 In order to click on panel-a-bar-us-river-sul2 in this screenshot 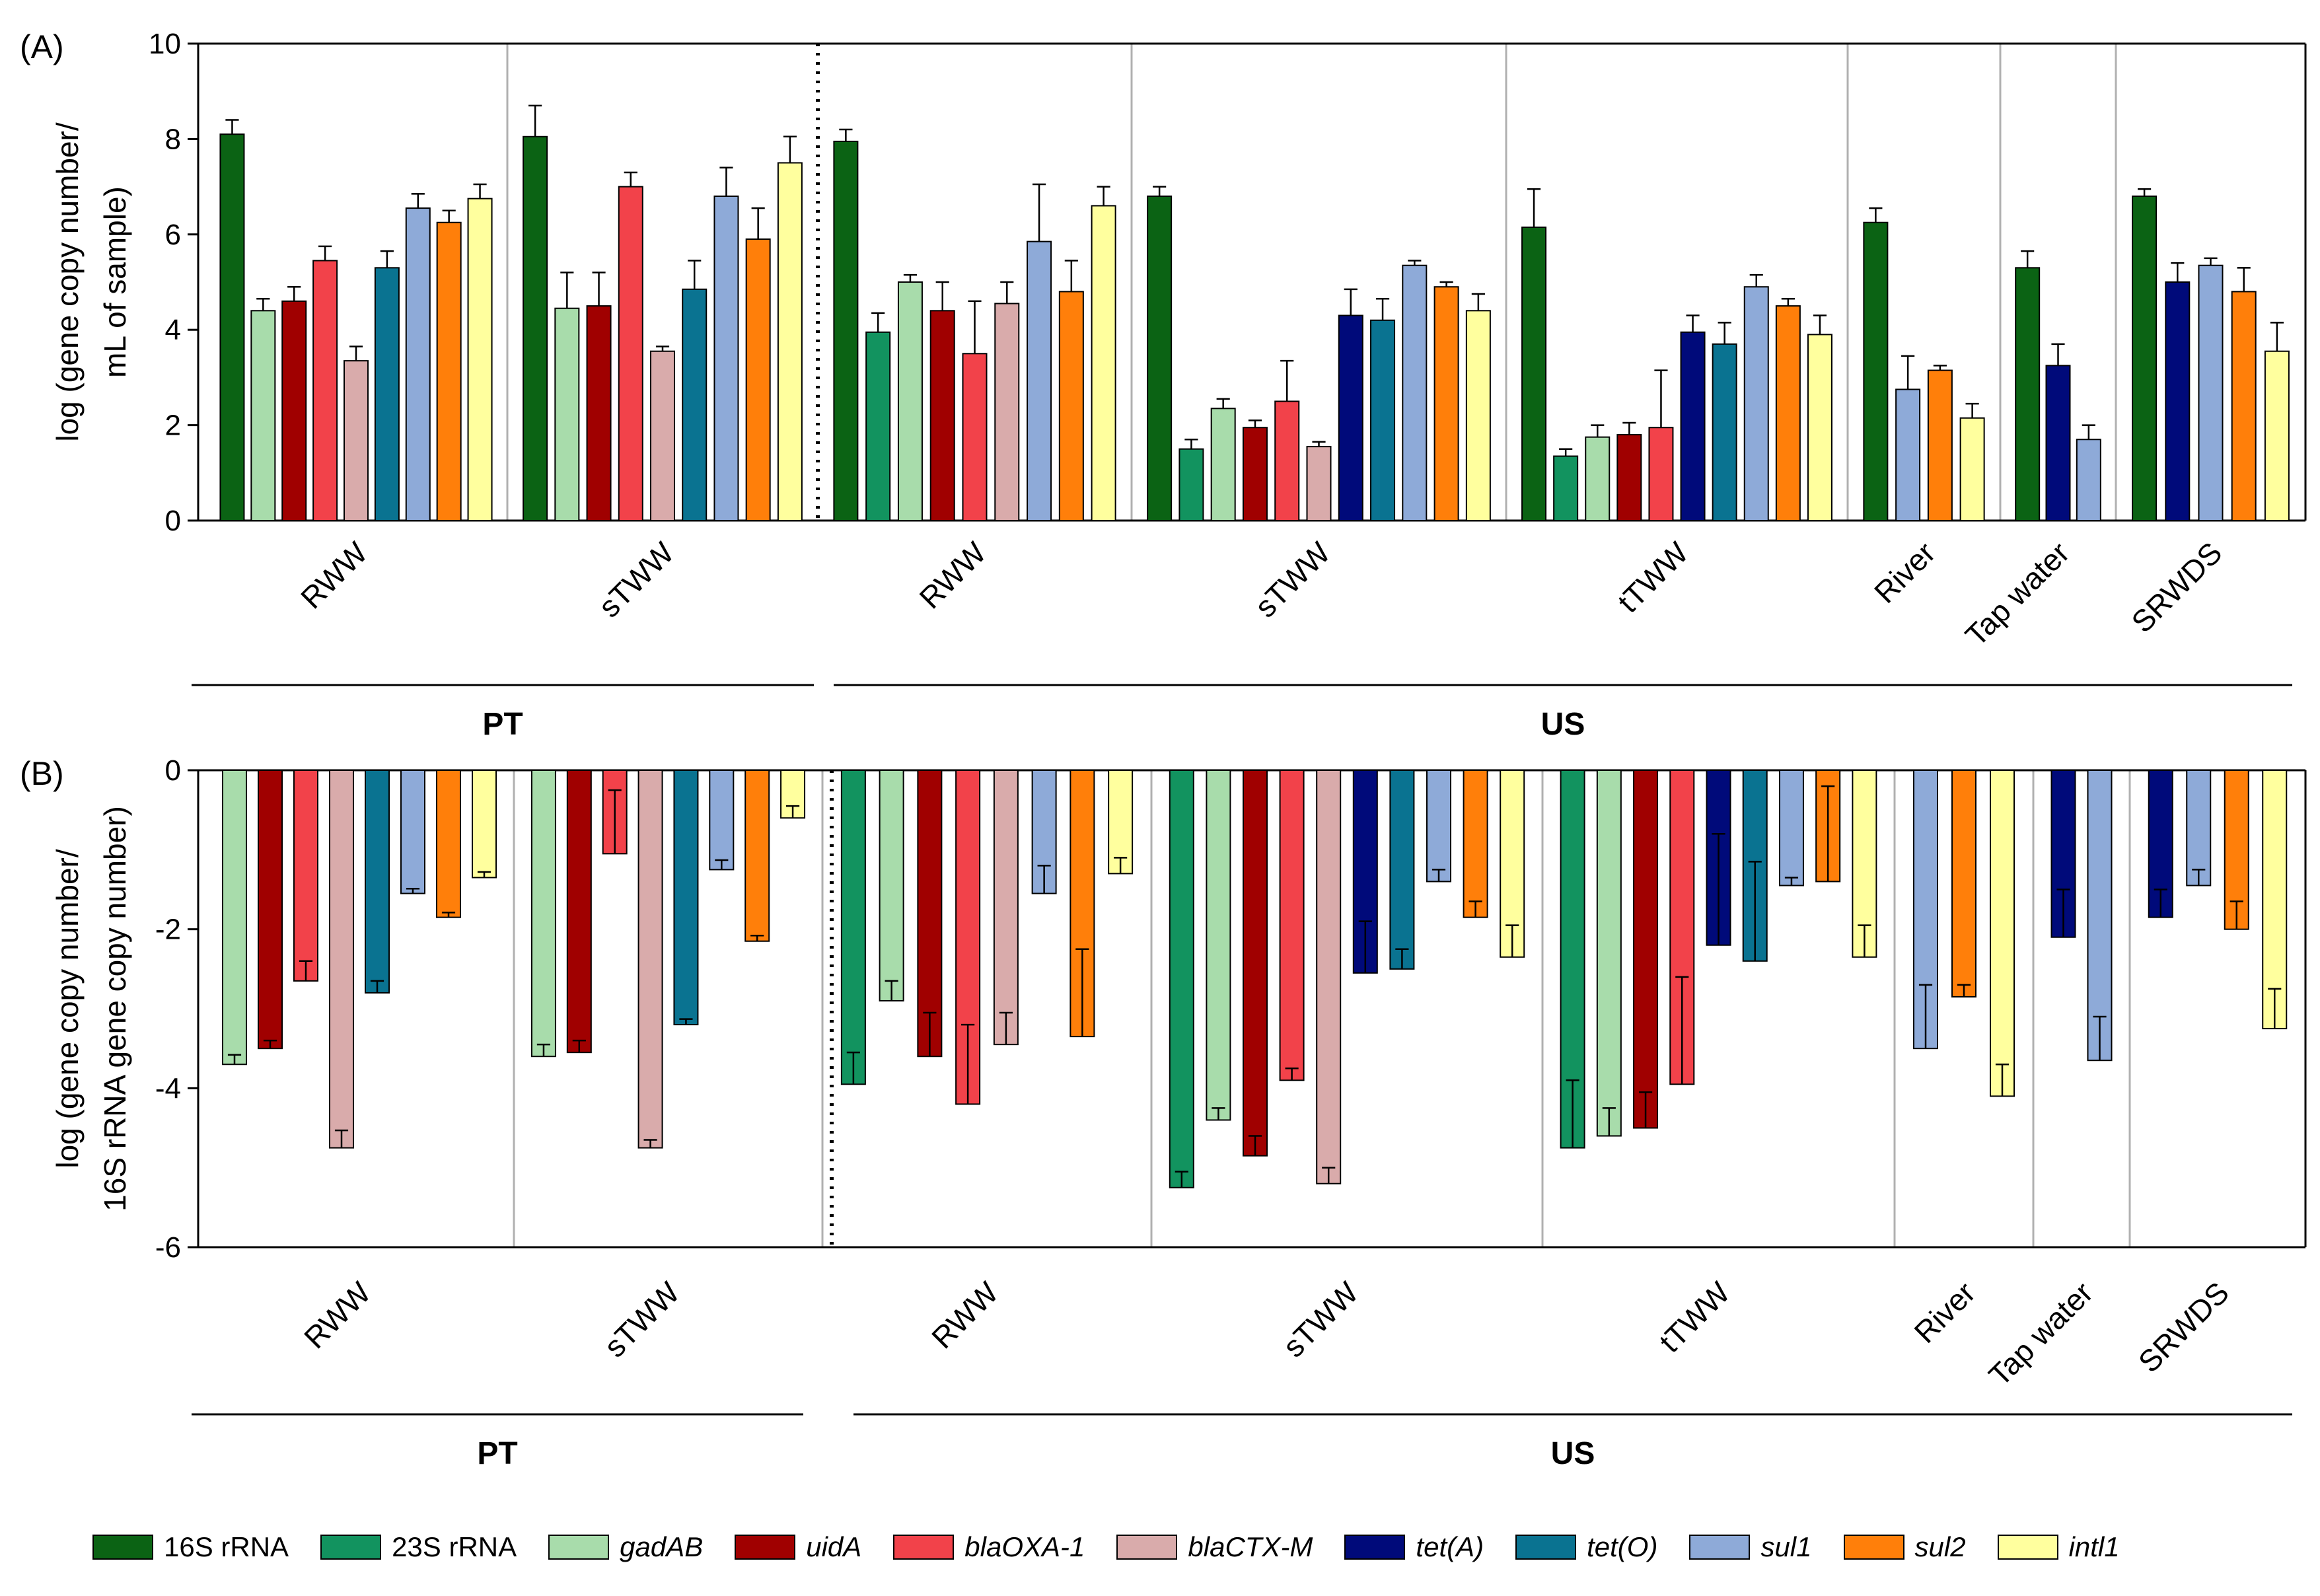, I will do `click(1940, 445)`.